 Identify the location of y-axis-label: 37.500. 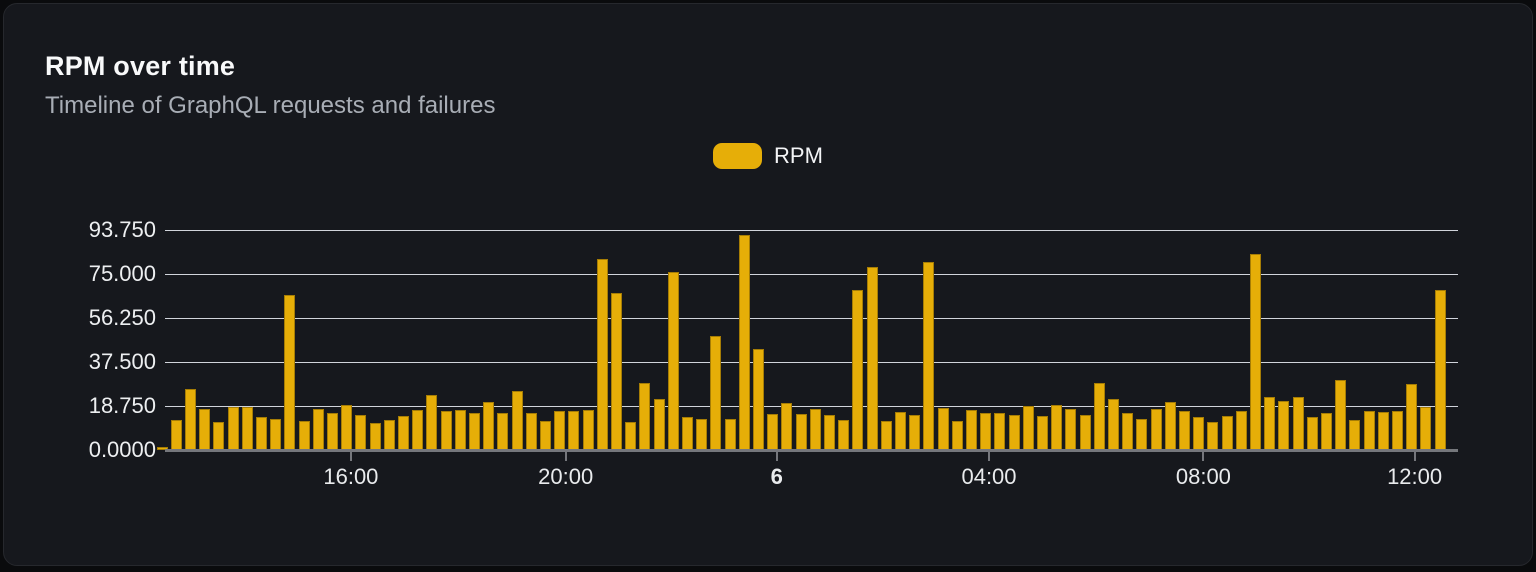
(122, 361).